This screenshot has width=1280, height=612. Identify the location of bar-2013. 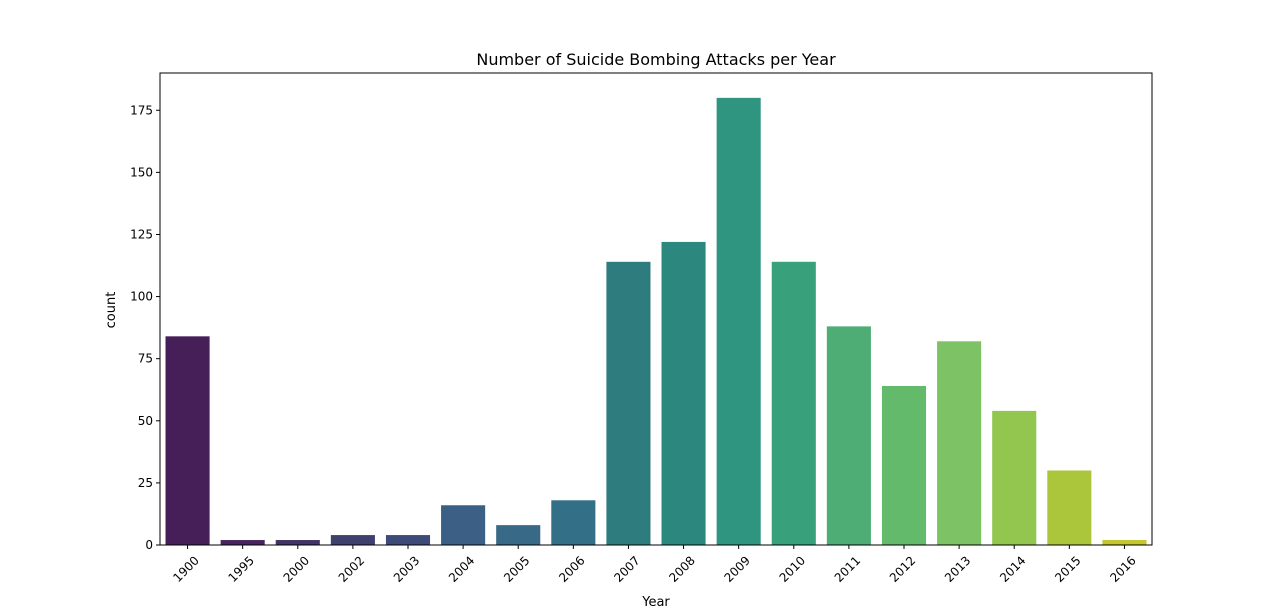
(959, 443).